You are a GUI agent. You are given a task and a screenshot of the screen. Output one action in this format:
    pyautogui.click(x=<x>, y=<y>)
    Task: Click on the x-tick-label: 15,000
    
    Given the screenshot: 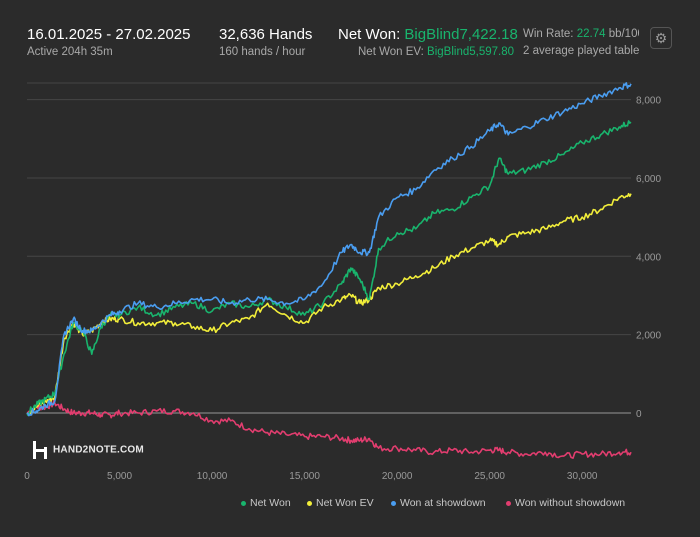 What is the action you would take?
    pyautogui.click(x=304, y=476)
    